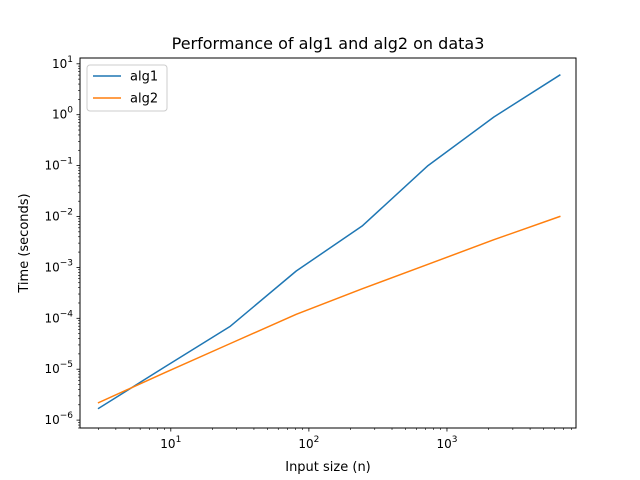  Describe the element at coordinates (170, 443) in the screenshot. I see `x-tick-label: 10¹` at that location.